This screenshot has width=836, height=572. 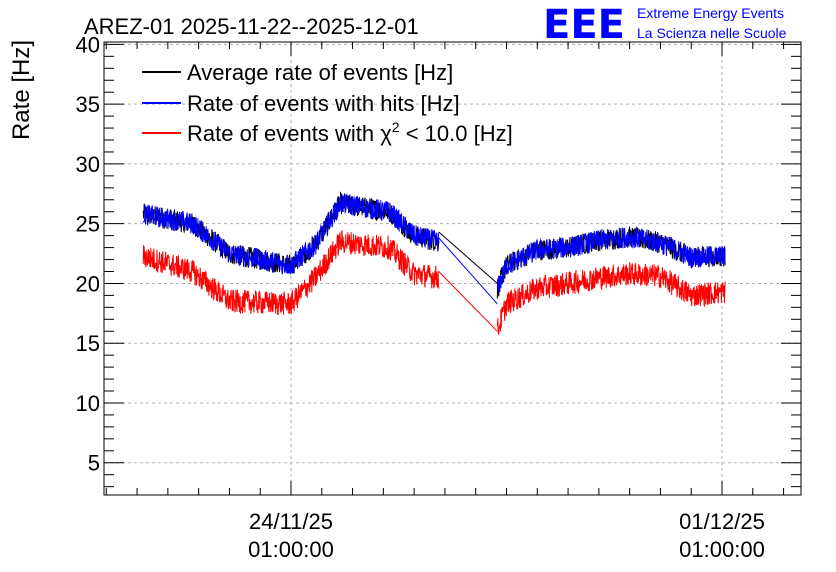 I want to click on legend-chi2-prefix: Rate of events with, so click(x=283, y=133).